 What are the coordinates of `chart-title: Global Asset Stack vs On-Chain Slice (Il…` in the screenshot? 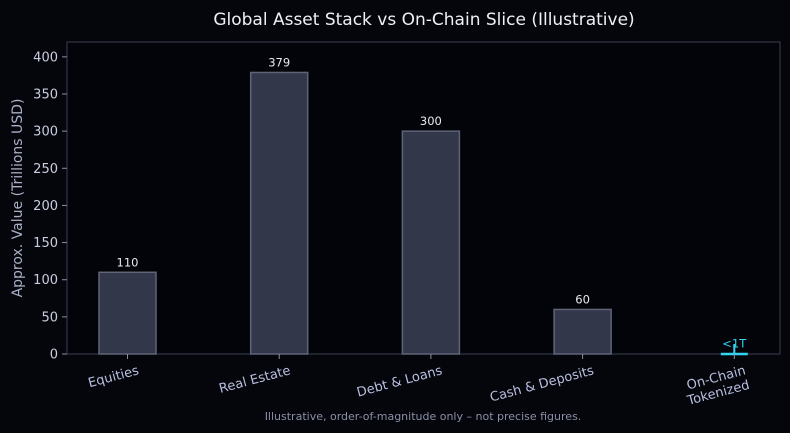 It's located at (423, 20).